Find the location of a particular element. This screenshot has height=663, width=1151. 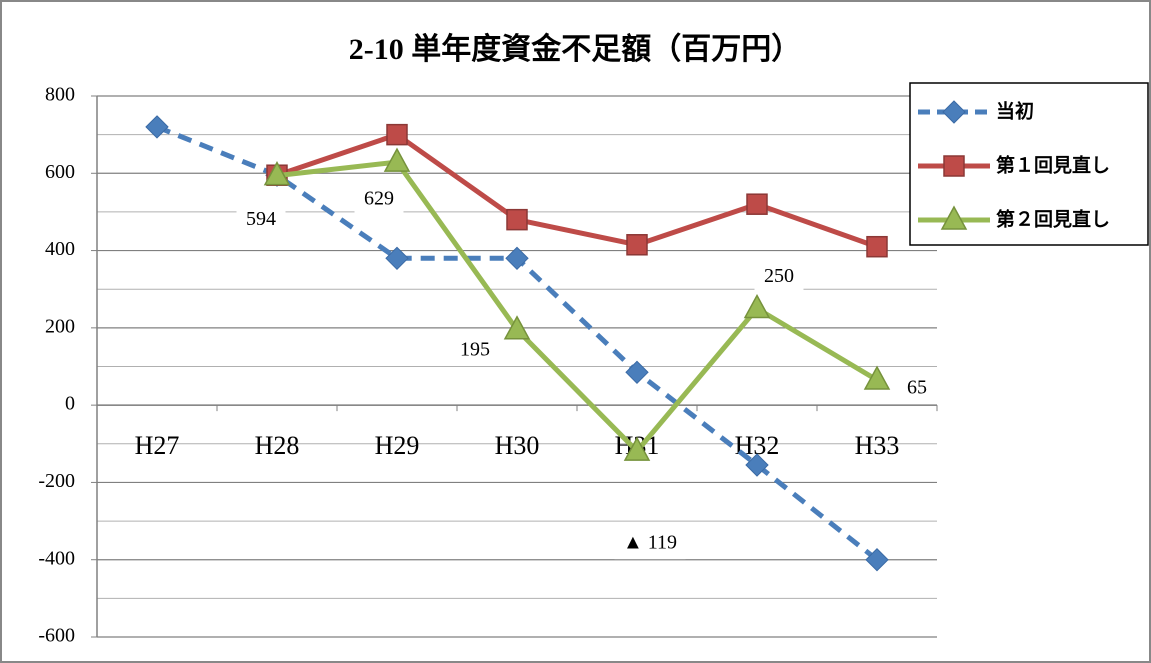

y-tick-label: 800 is located at coordinates (60, 95).